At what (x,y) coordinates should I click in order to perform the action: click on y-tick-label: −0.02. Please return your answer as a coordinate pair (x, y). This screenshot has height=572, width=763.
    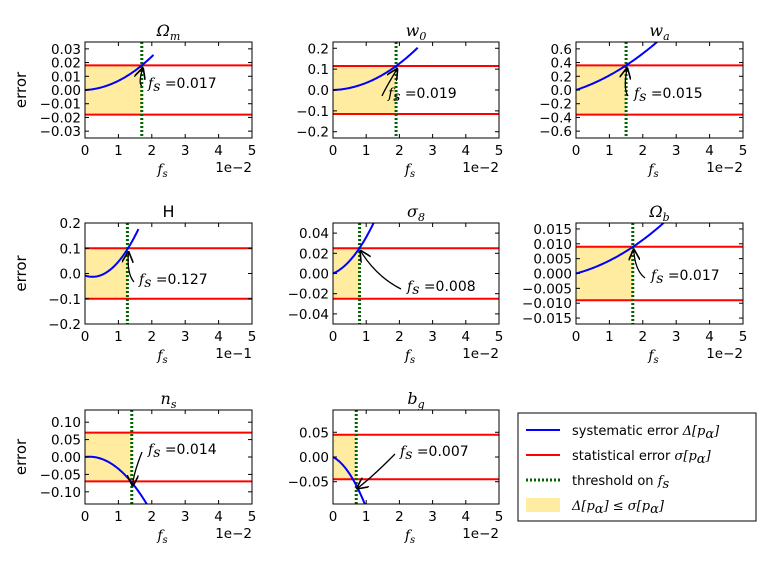
    Looking at the image, I should click on (308, 295).